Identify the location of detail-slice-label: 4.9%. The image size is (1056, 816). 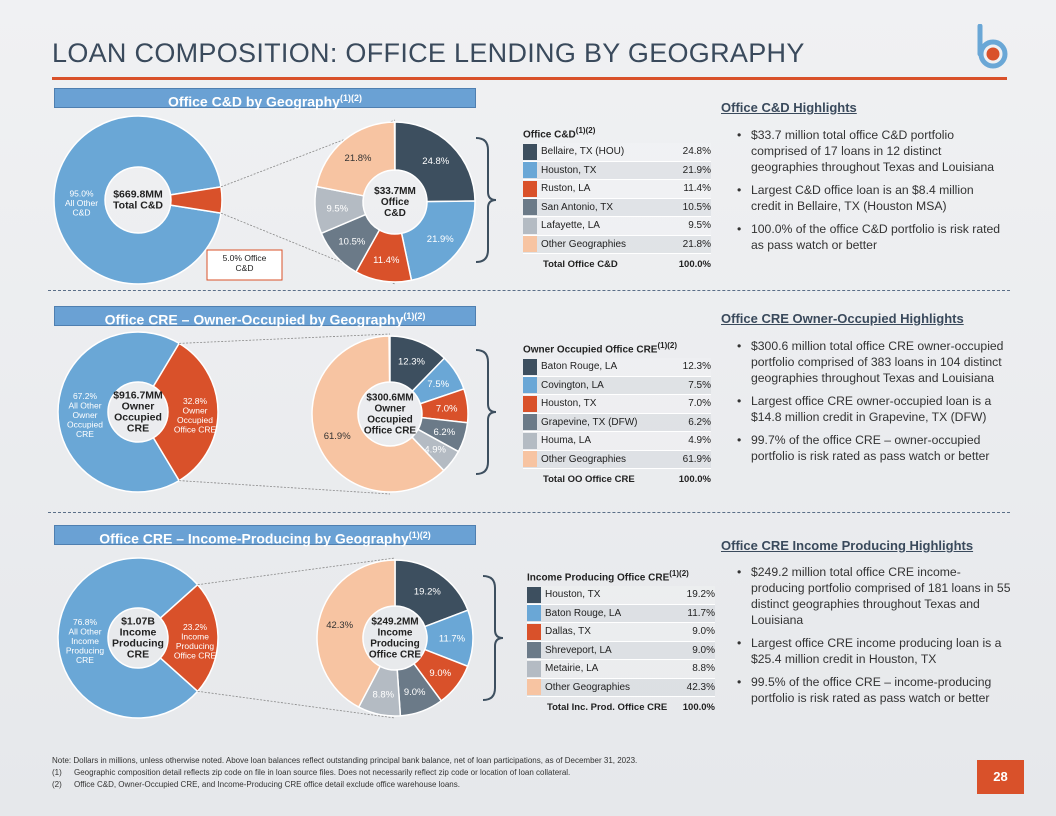
(435, 449).